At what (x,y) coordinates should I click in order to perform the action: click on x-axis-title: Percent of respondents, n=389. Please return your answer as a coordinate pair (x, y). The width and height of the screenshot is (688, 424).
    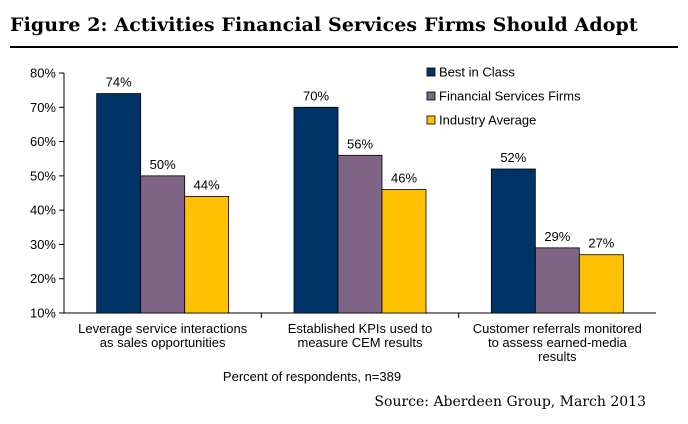
    Looking at the image, I should click on (312, 376).